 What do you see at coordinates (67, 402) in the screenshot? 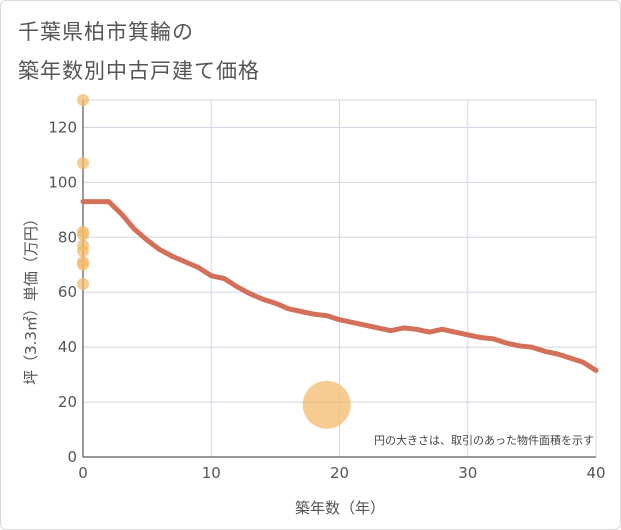
I see `y-tick-label: 20` at bounding box center [67, 402].